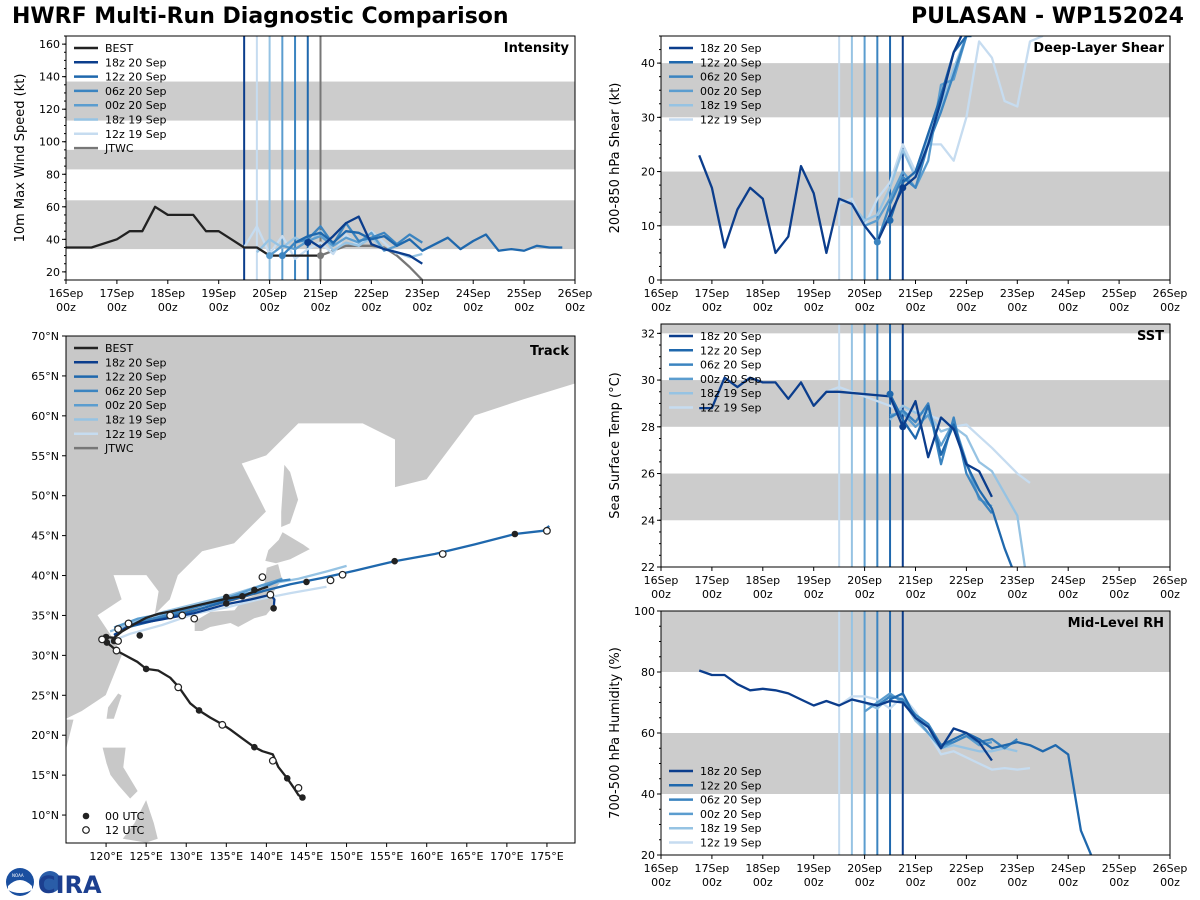 Image resolution: width=1200 pixels, height=900 pixels. I want to click on intensity-legend-label: 00z 20 Sep, so click(136, 105).